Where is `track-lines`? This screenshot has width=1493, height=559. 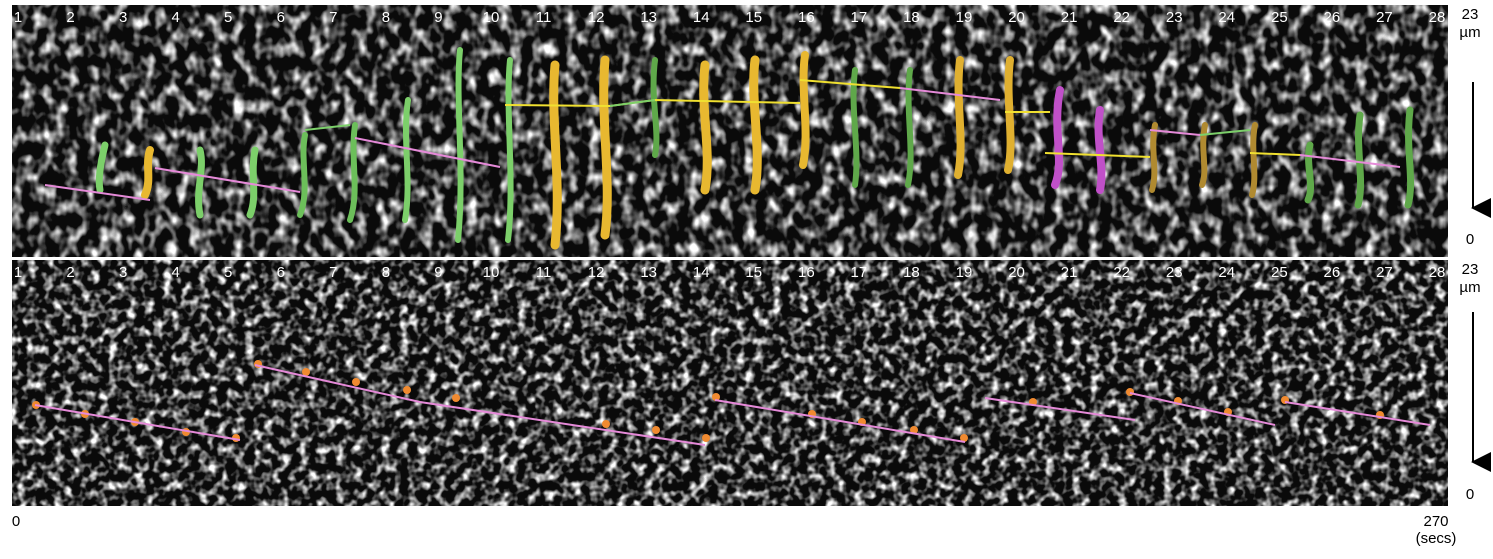 track-lines is located at coordinates (732, 405).